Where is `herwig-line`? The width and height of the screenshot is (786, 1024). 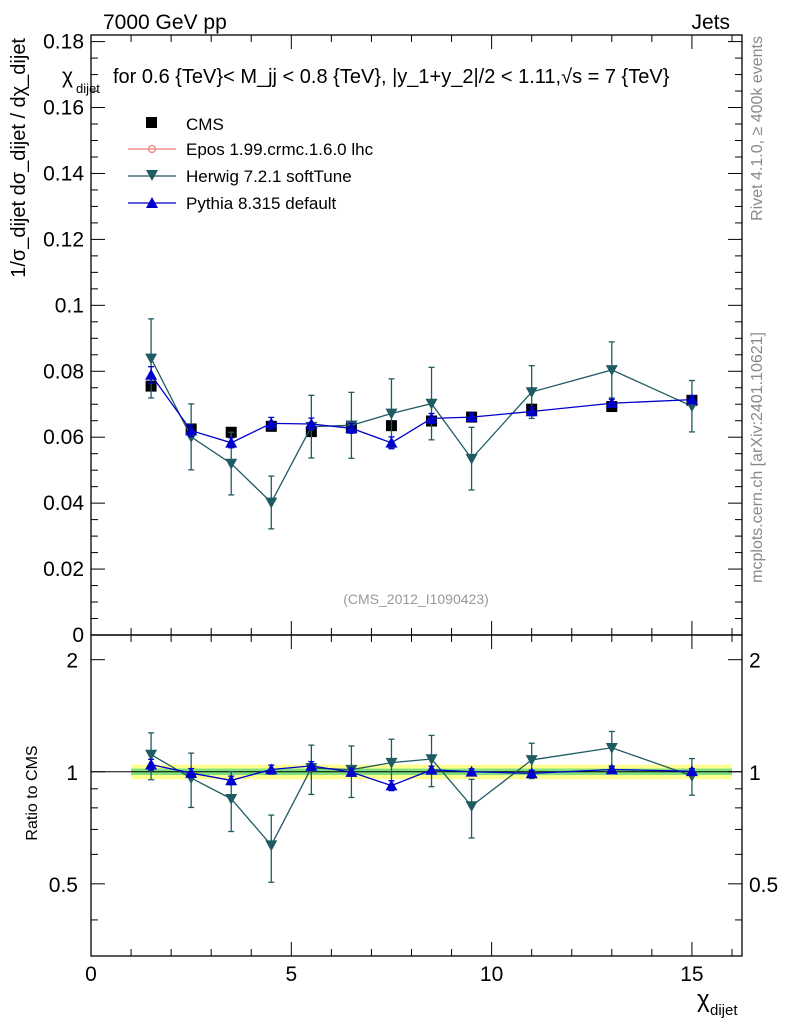
herwig-line is located at coordinates (421, 431).